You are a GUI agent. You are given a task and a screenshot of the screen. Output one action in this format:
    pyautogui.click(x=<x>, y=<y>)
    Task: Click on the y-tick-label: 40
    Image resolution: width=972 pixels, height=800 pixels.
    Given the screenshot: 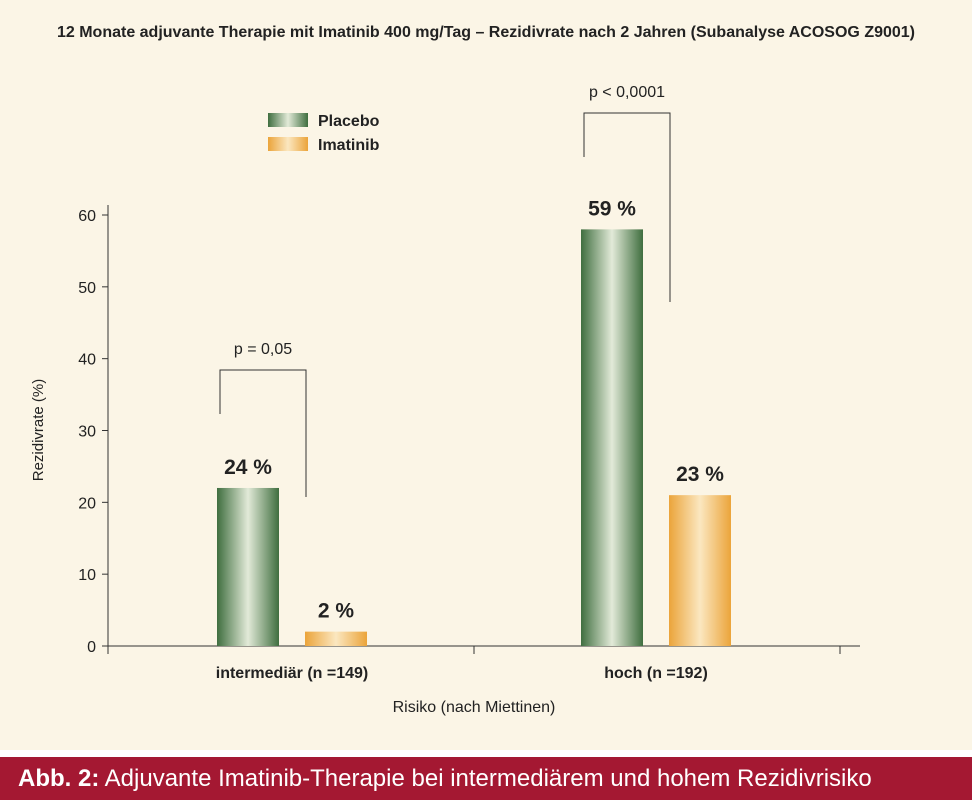 What is the action you would take?
    pyautogui.click(x=87, y=360)
    